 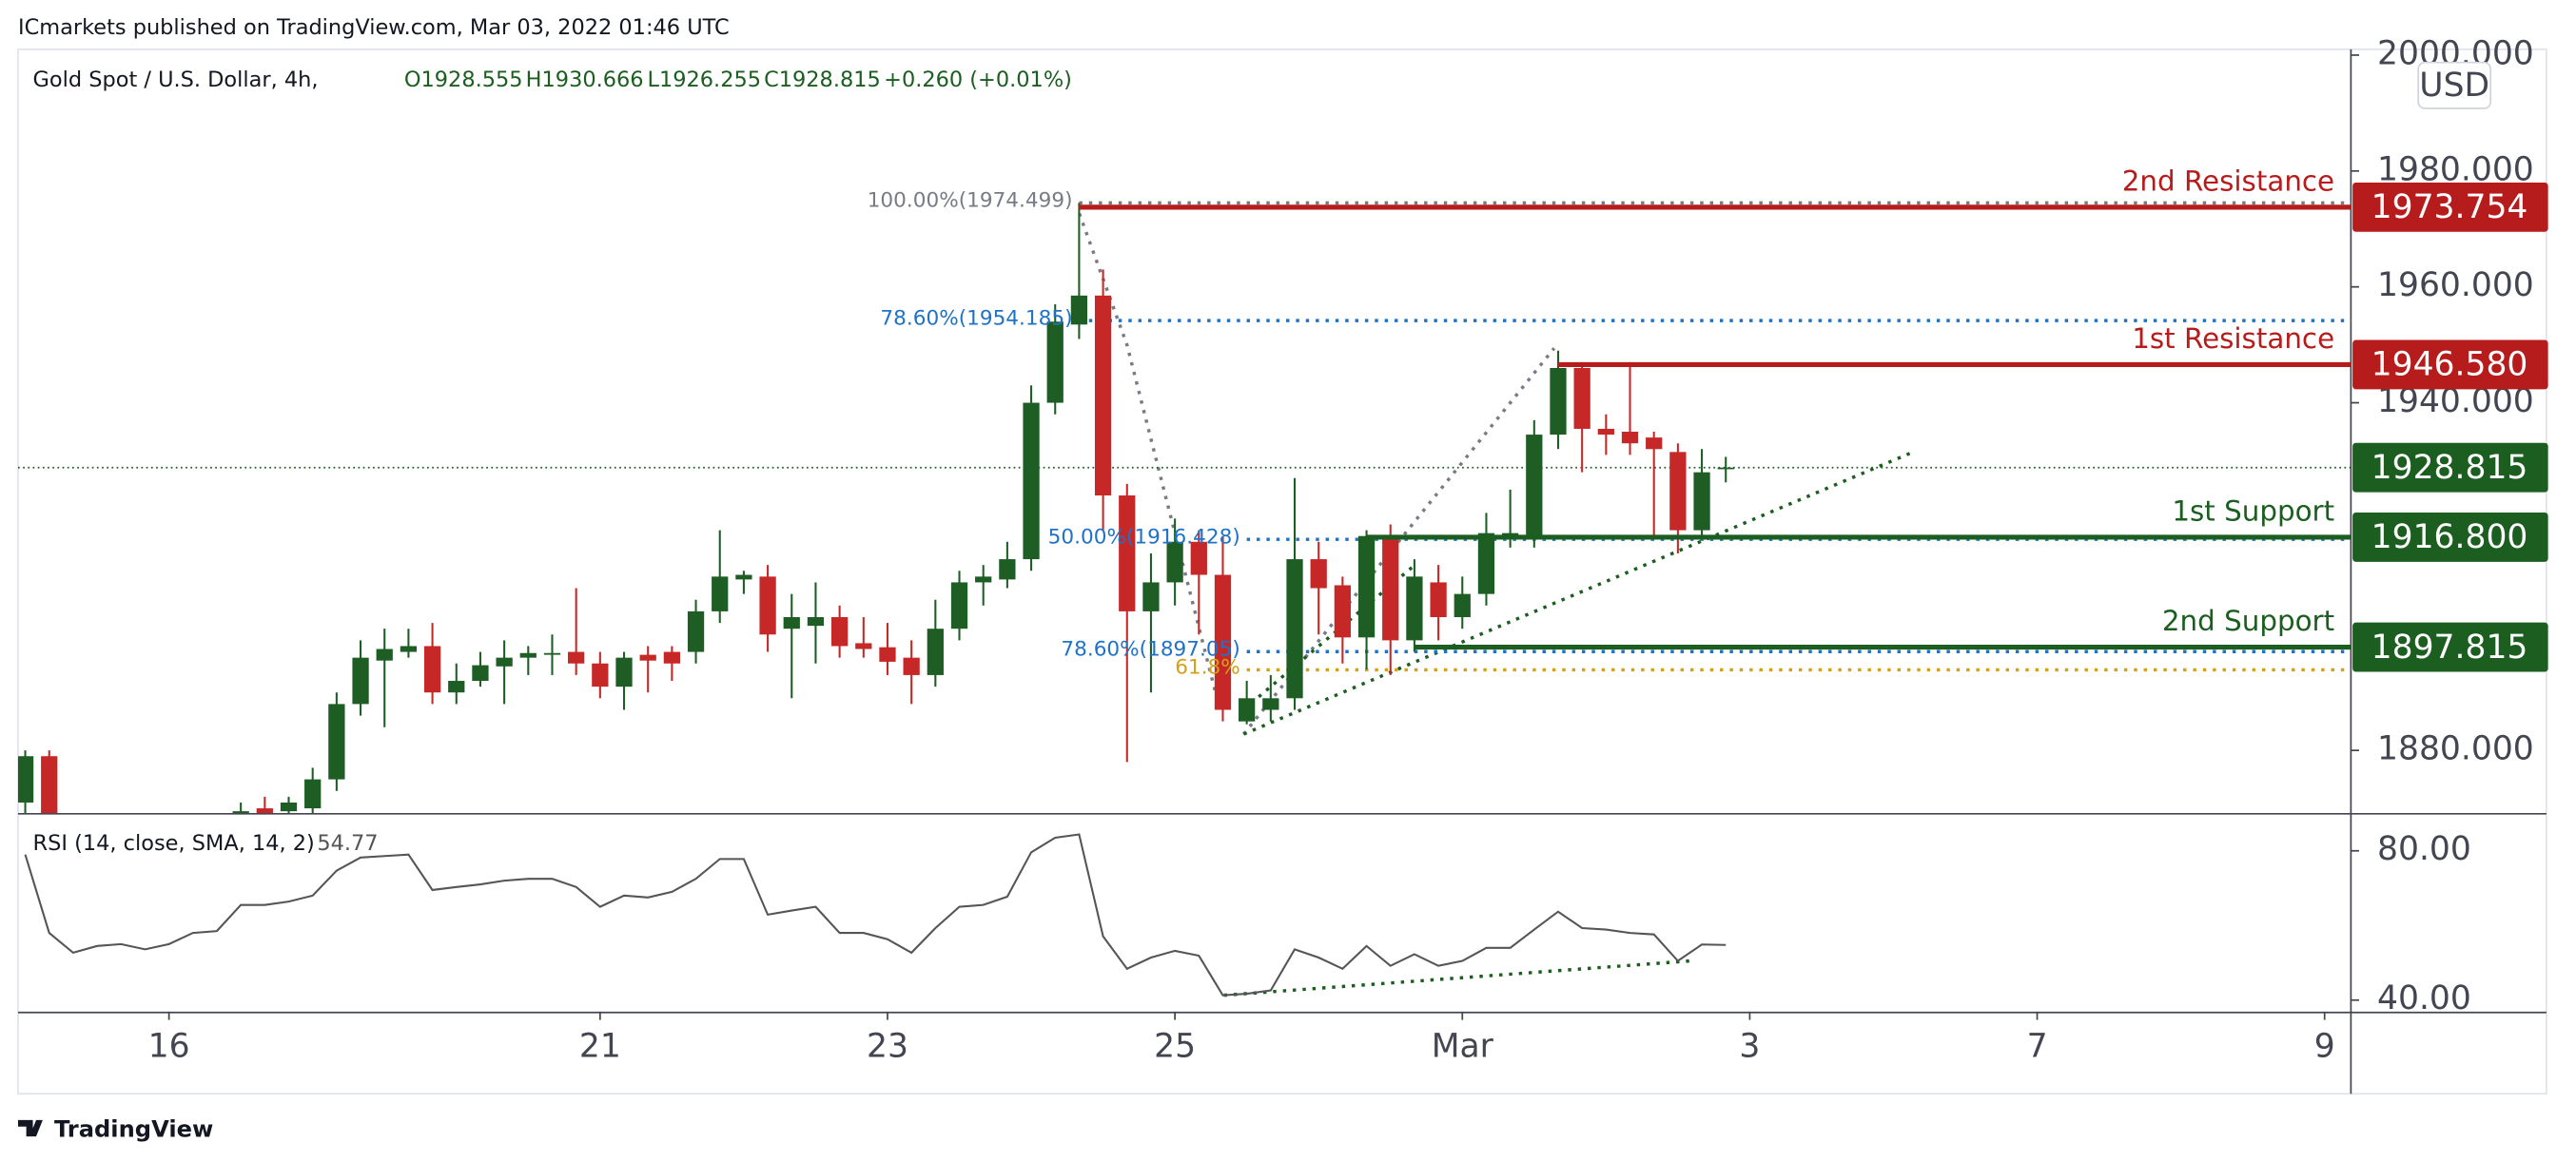 I want to click on y-tick-label: 40.00, so click(x=2424, y=998).